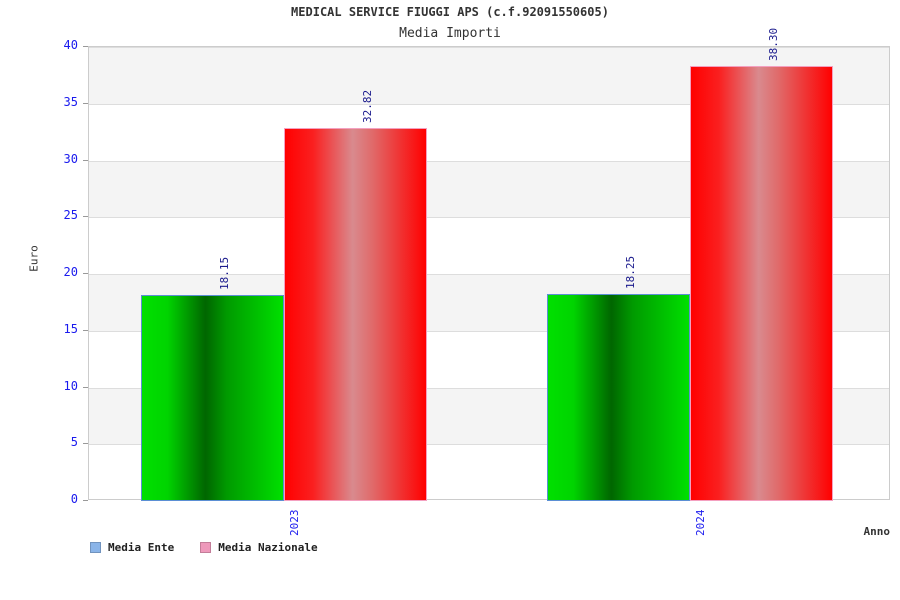  Describe the element at coordinates (212, 397) in the screenshot. I see `bar-2023-media-ente` at that location.